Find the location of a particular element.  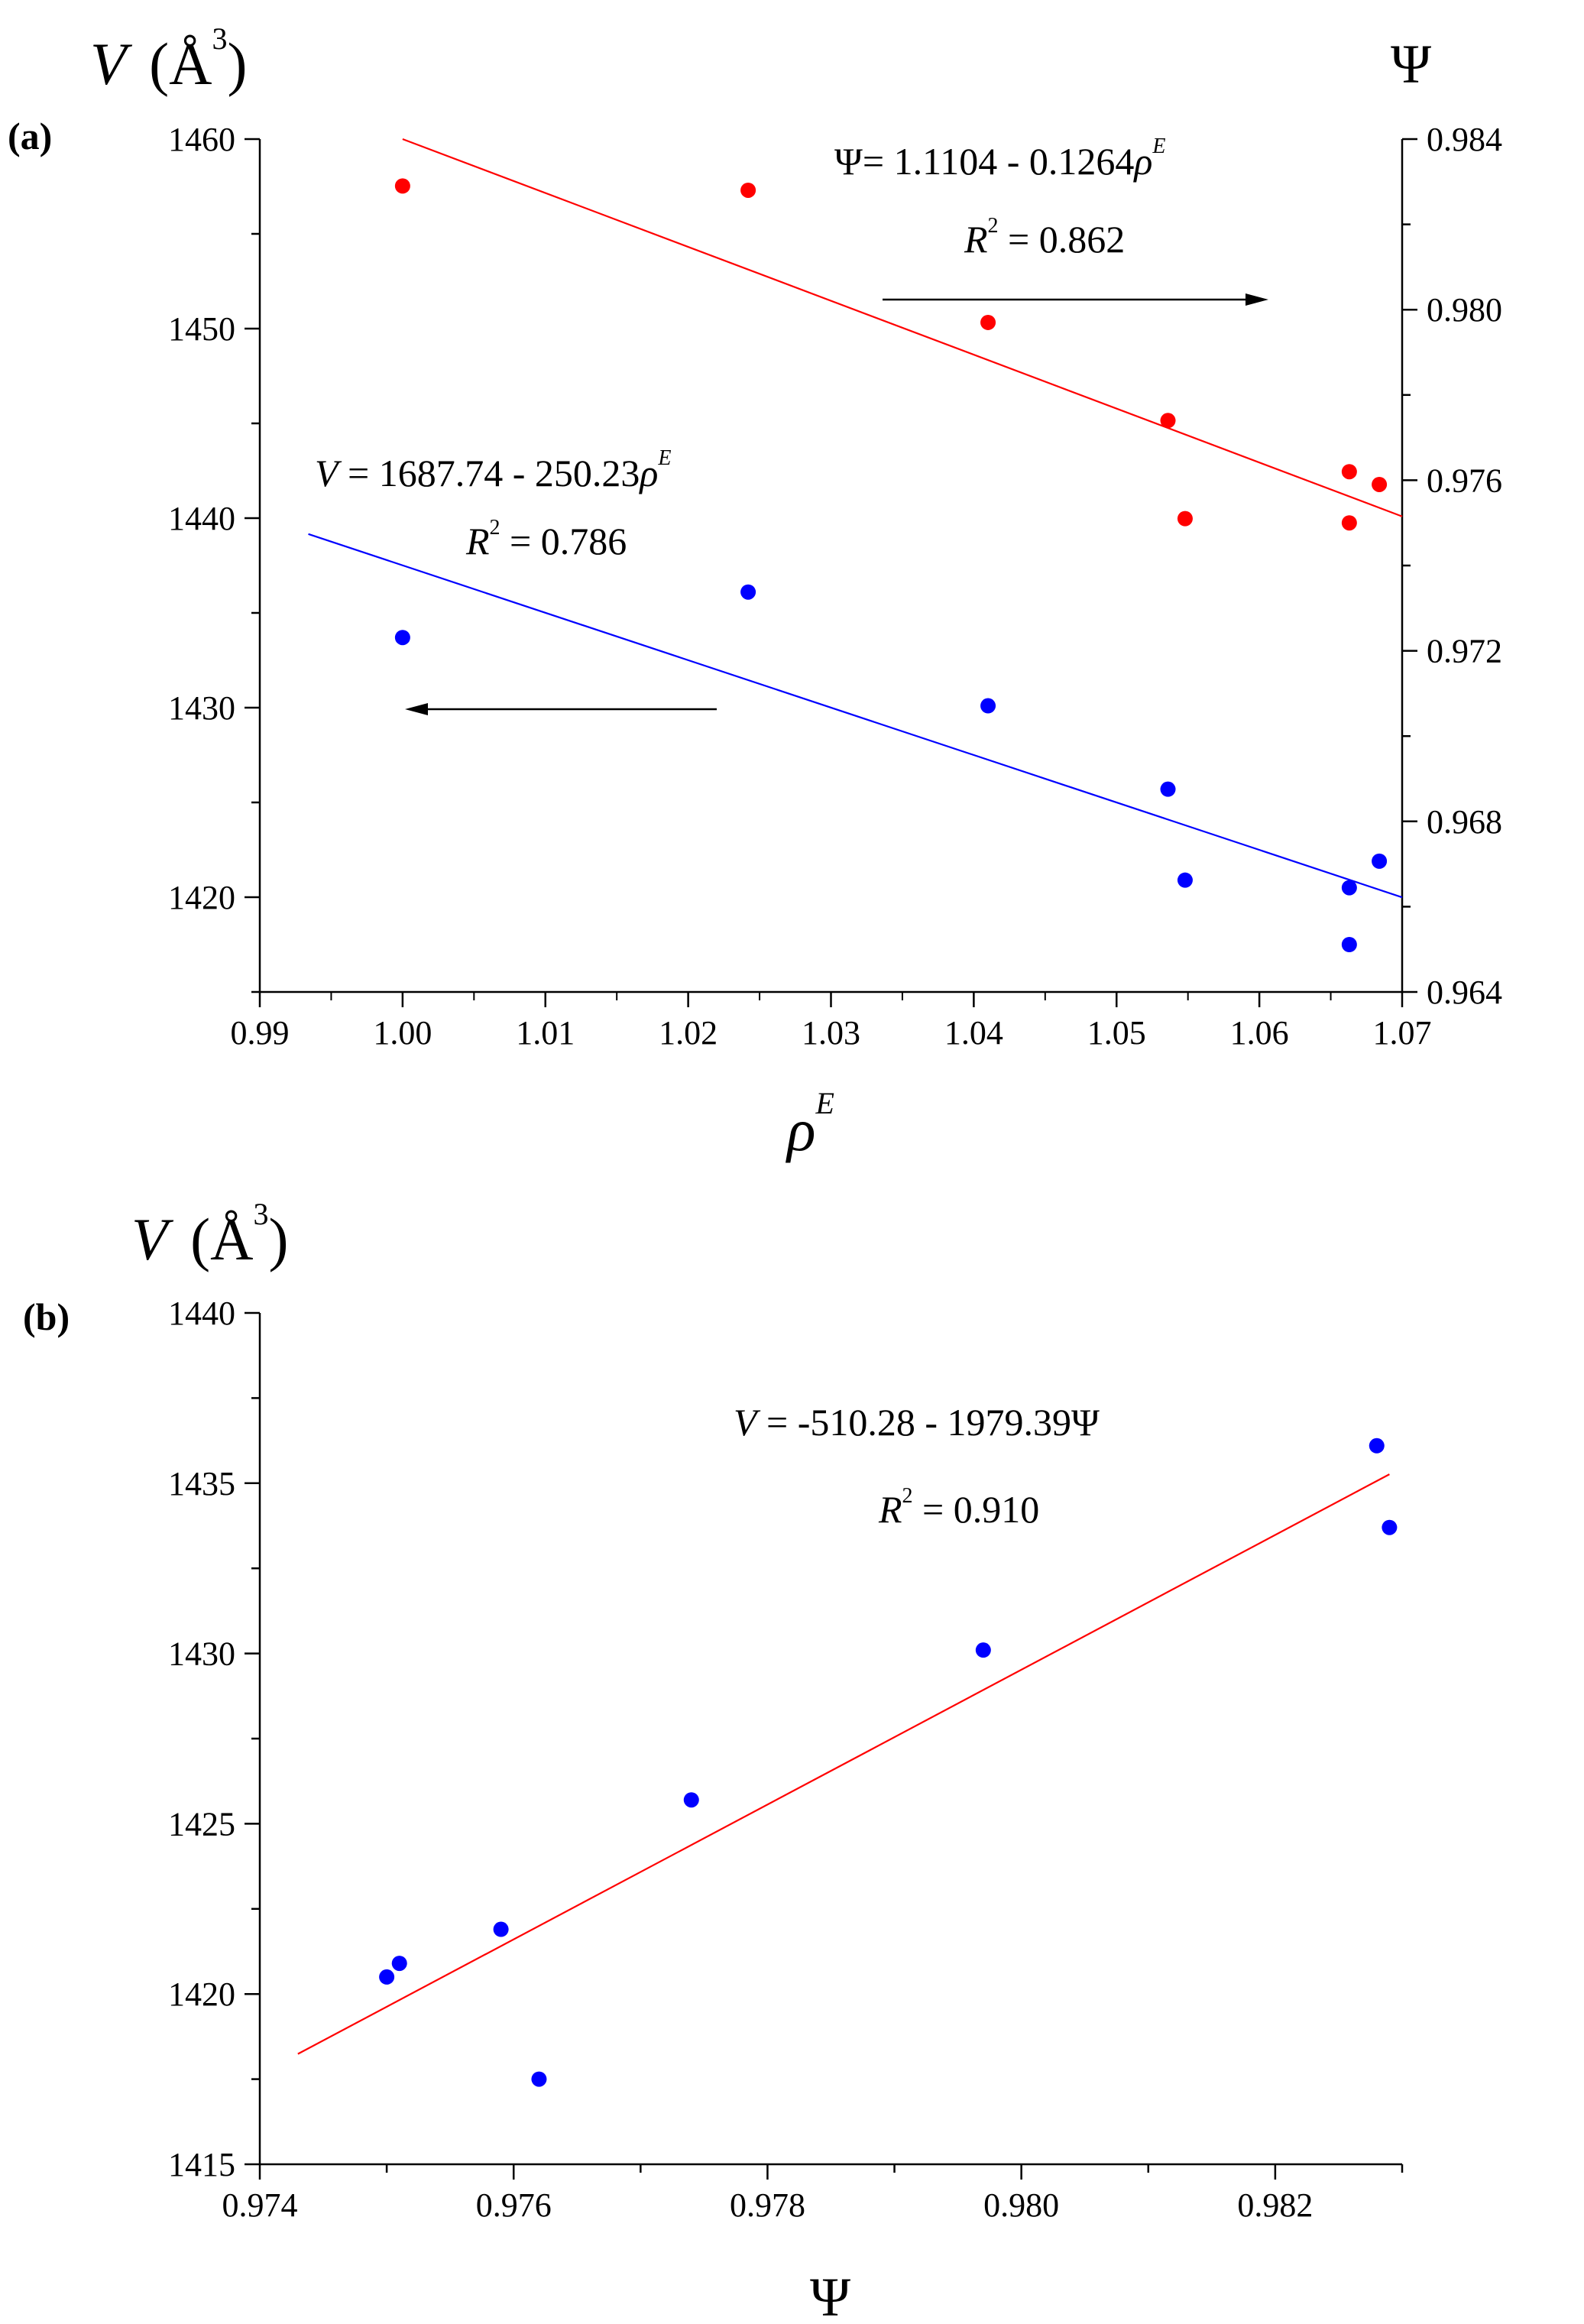

v-unit-close: ) is located at coordinates (237, 64).